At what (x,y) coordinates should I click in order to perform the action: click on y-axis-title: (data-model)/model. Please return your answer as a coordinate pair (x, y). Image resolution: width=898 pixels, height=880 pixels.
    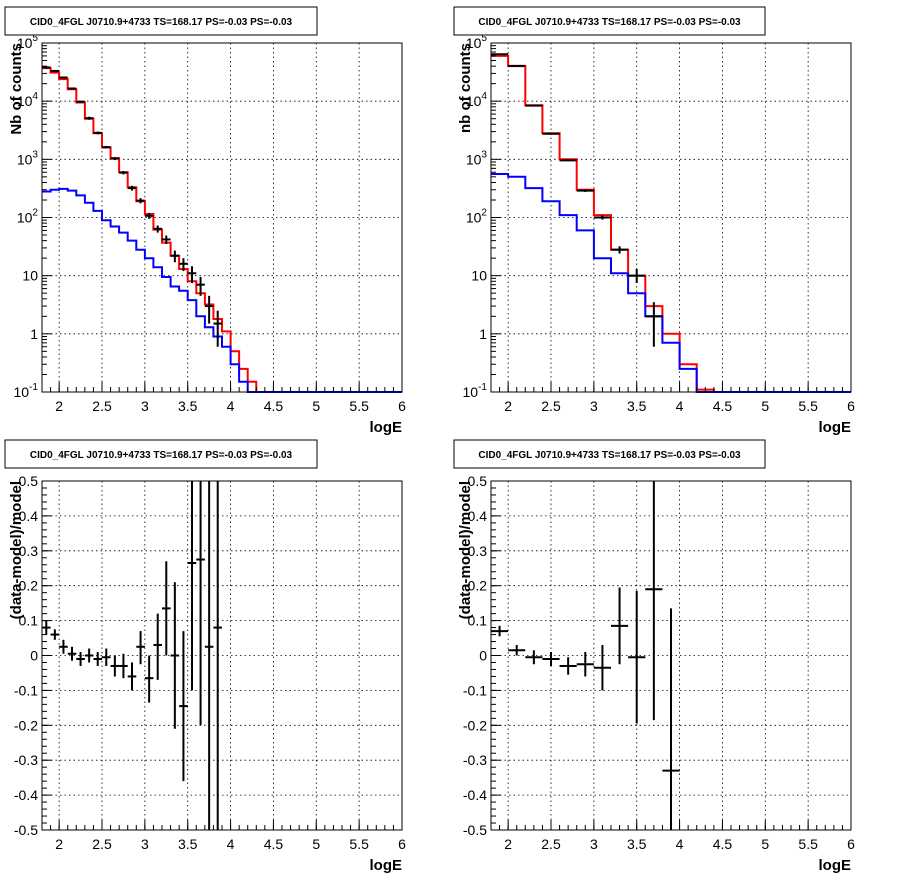
    Looking at the image, I should click on (465, 550).